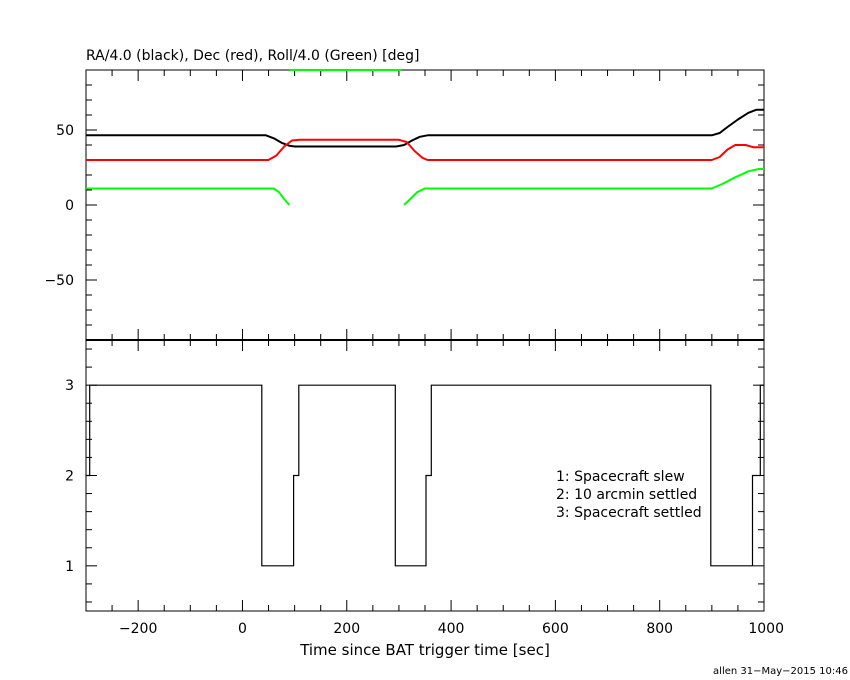 The width and height of the screenshot is (850, 680). Describe the element at coordinates (346, 629) in the screenshot. I see `bottom-xtick-label: 200` at that location.